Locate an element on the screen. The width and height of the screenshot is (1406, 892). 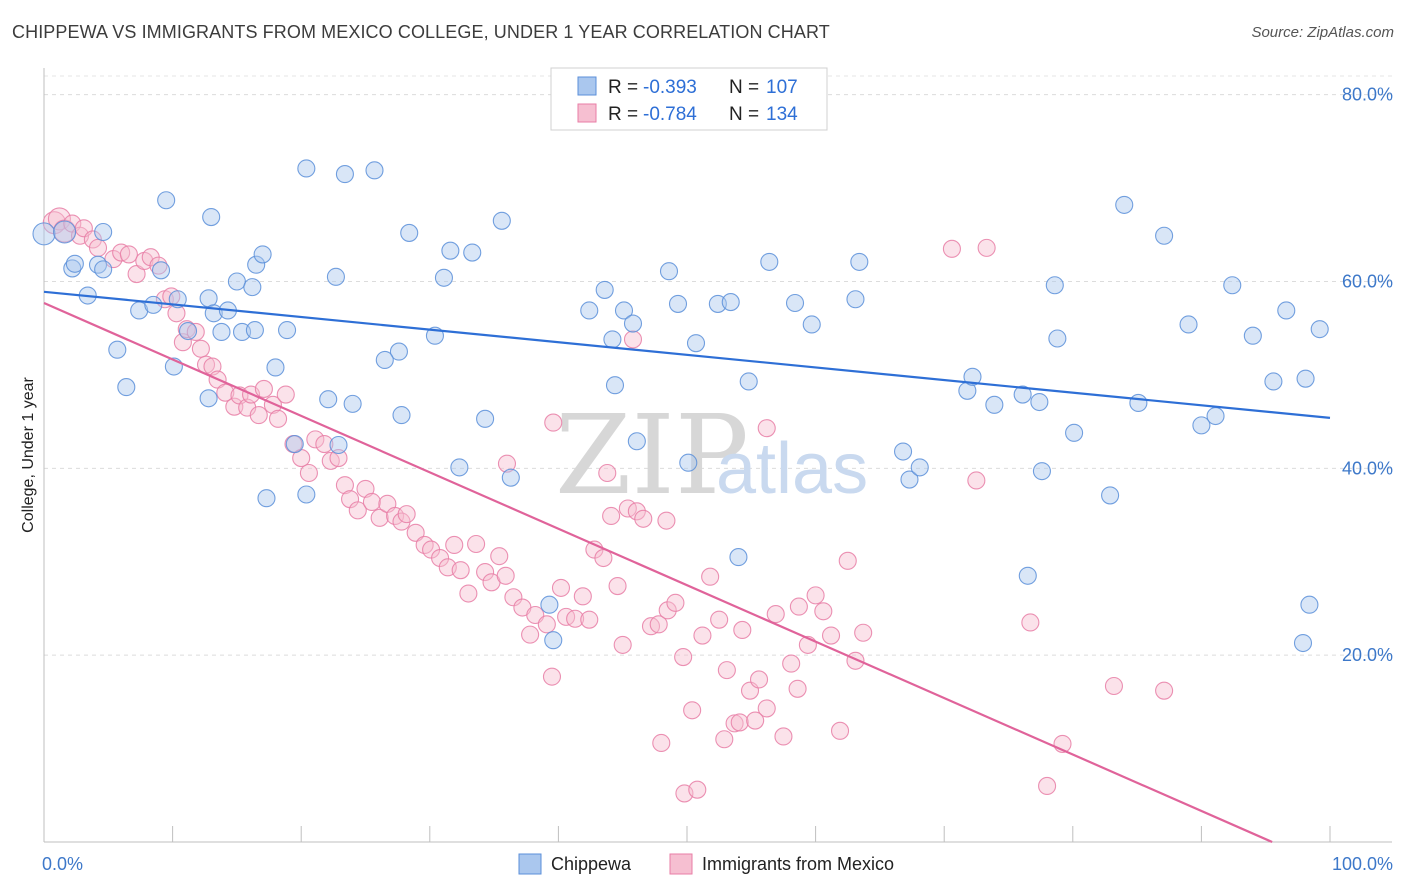
legend-r-label-2: R = is located at coordinates (623, 114).